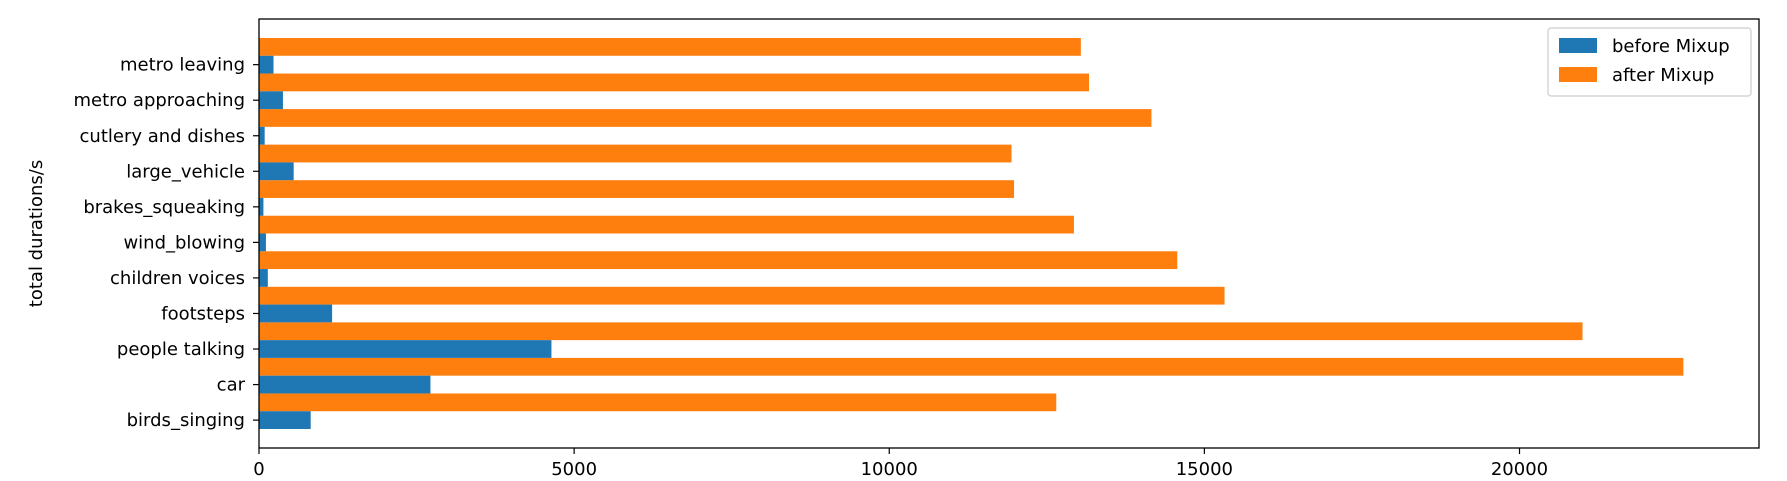 This screenshot has height=481, width=1787. Describe the element at coordinates (1519, 469) in the screenshot. I see `x-tick-label: 20000` at that location.